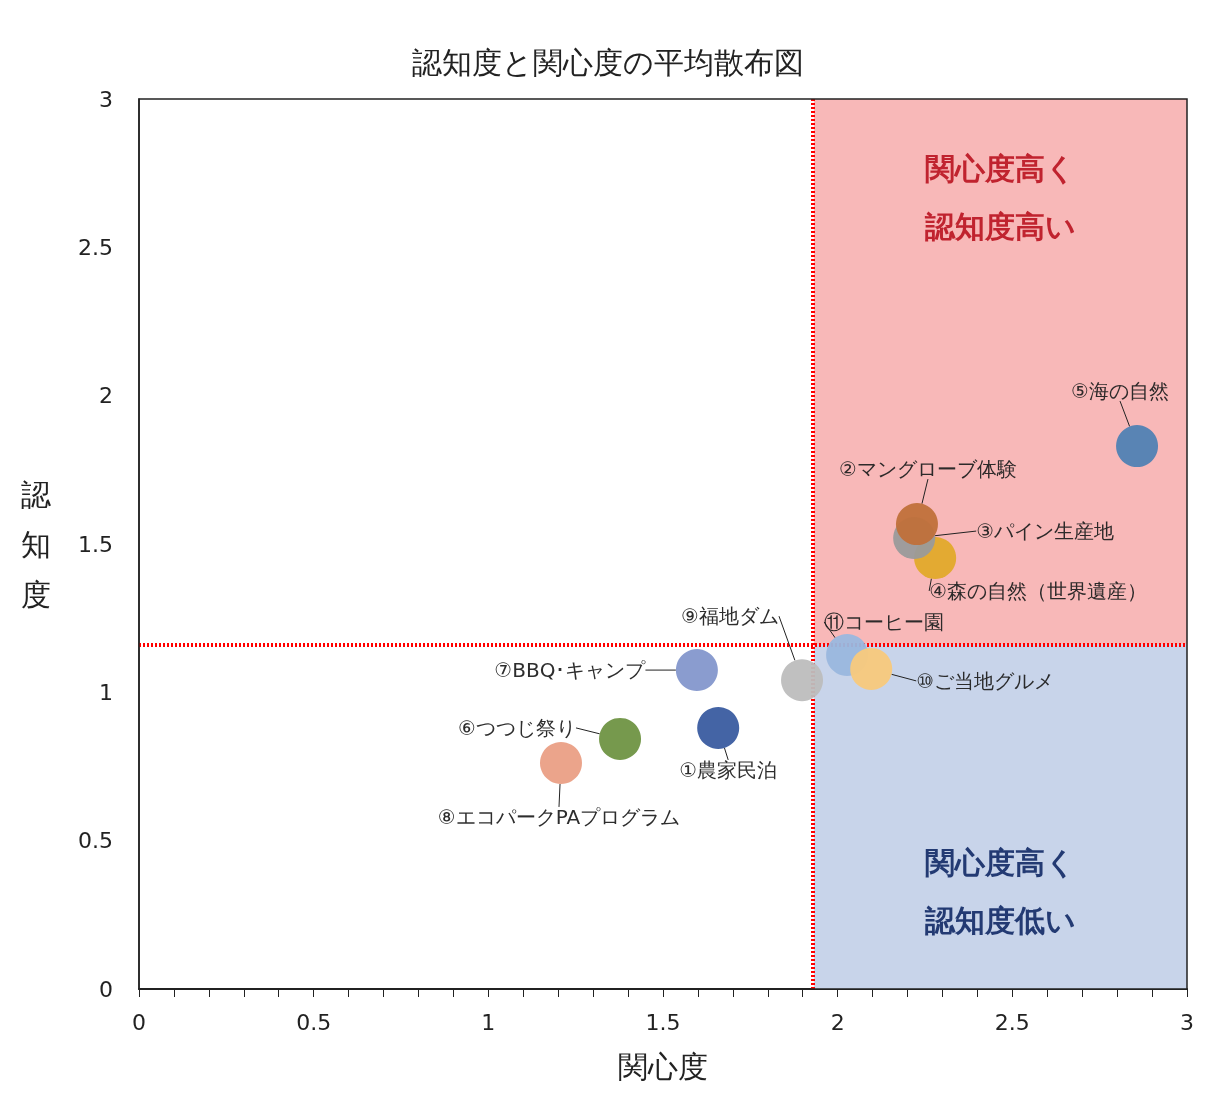 This screenshot has height=1093, width=1215. I want to click on series-label: ④森の自然（世界遺産）, so click(1038, 590).